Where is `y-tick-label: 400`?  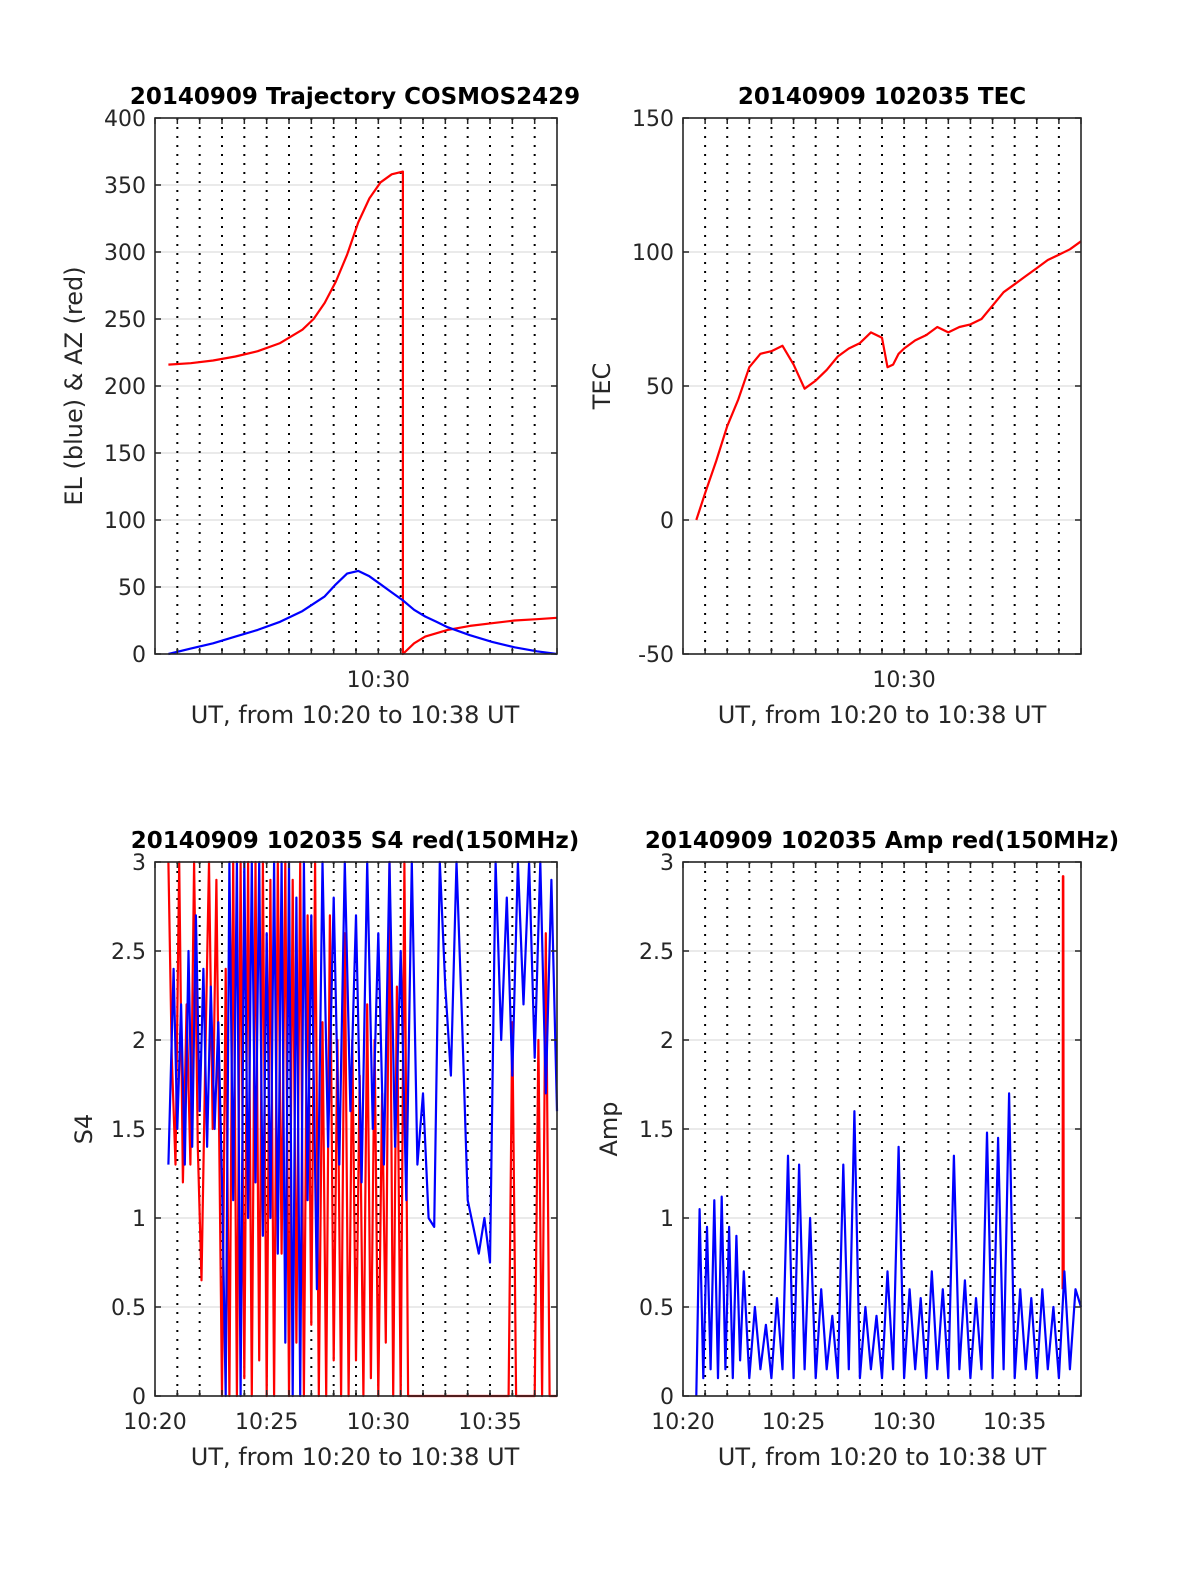 y-tick-label: 400 is located at coordinates (125, 119).